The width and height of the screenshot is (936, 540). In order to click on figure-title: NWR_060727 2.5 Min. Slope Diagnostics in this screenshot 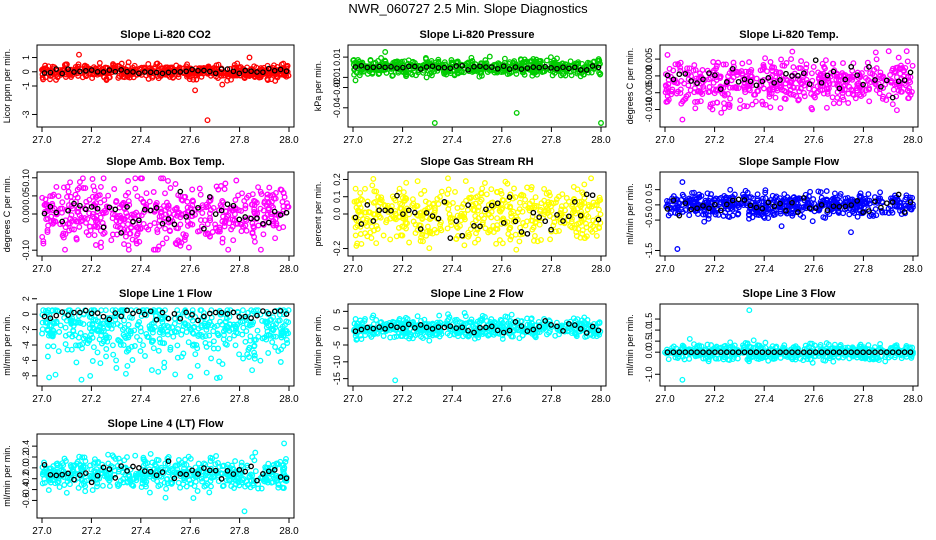, I will do `click(468, 8)`.